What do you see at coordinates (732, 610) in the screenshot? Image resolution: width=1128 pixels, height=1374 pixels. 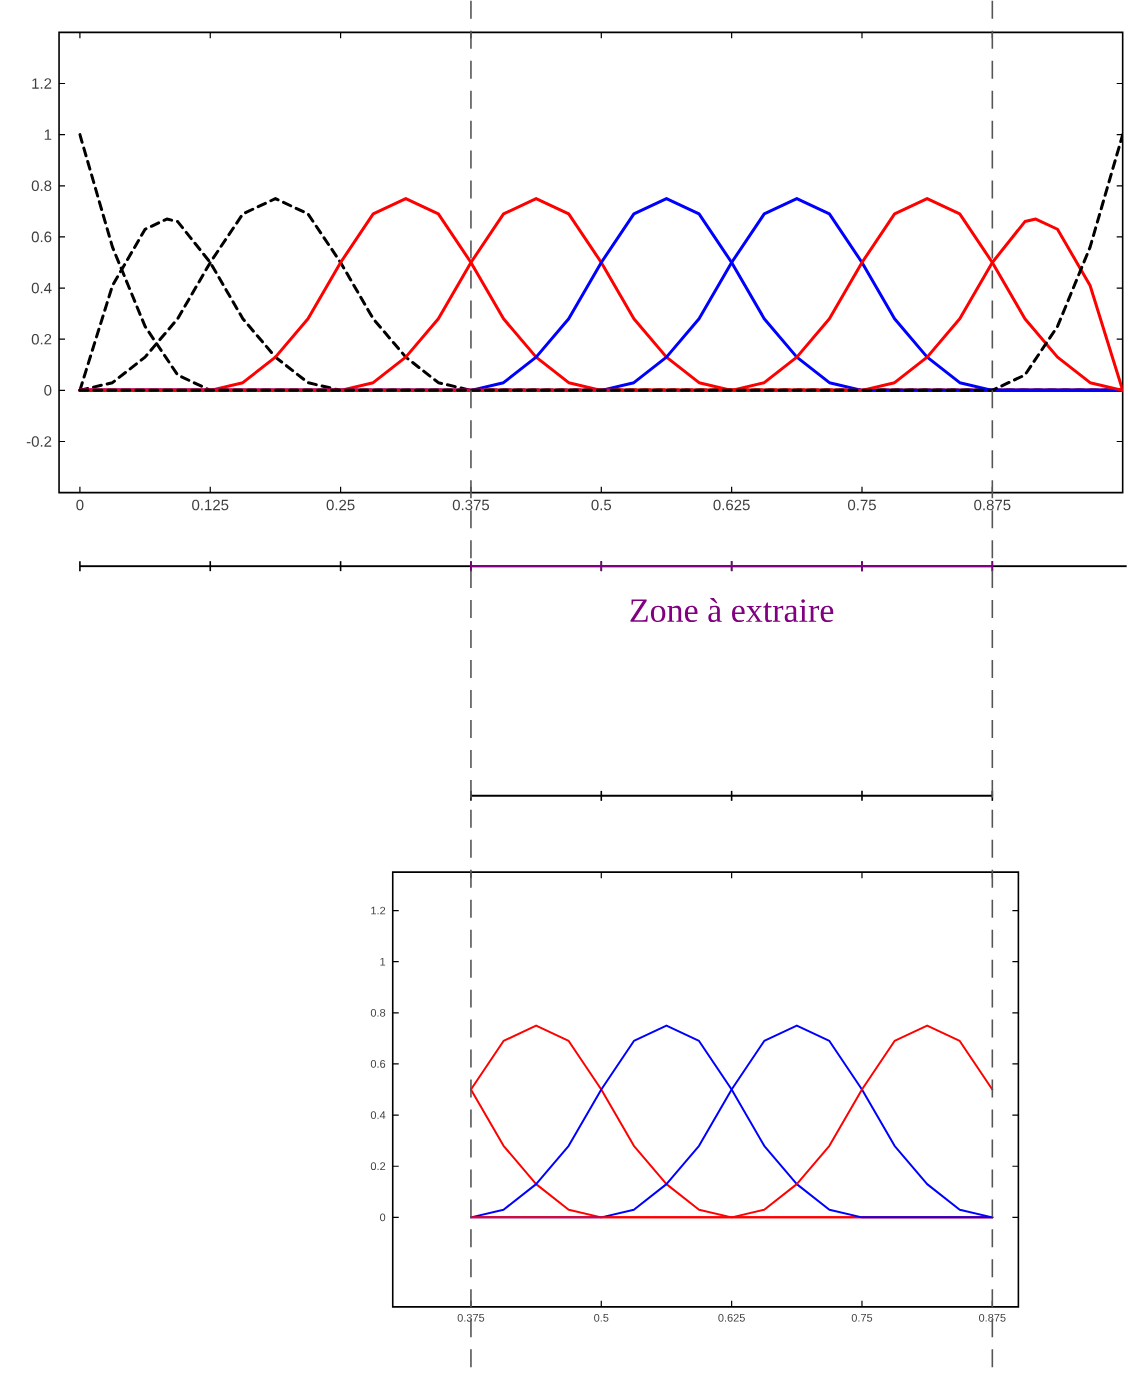 I see `text: Zone à extraire` at bounding box center [732, 610].